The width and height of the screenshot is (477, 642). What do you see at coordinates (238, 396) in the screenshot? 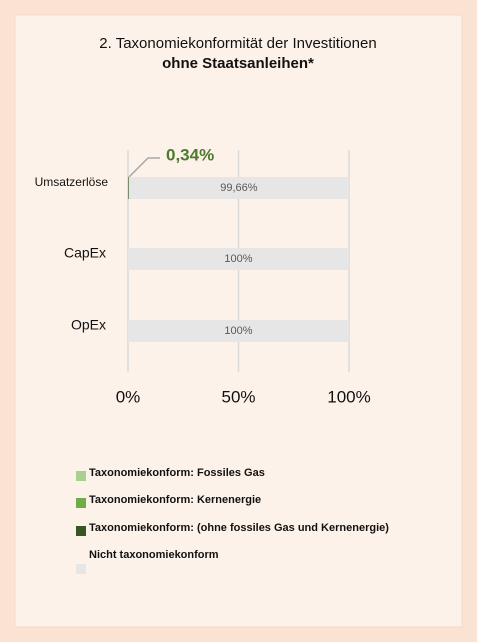
I see `x-tick-label: 50%` at bounding box center [238, 396].